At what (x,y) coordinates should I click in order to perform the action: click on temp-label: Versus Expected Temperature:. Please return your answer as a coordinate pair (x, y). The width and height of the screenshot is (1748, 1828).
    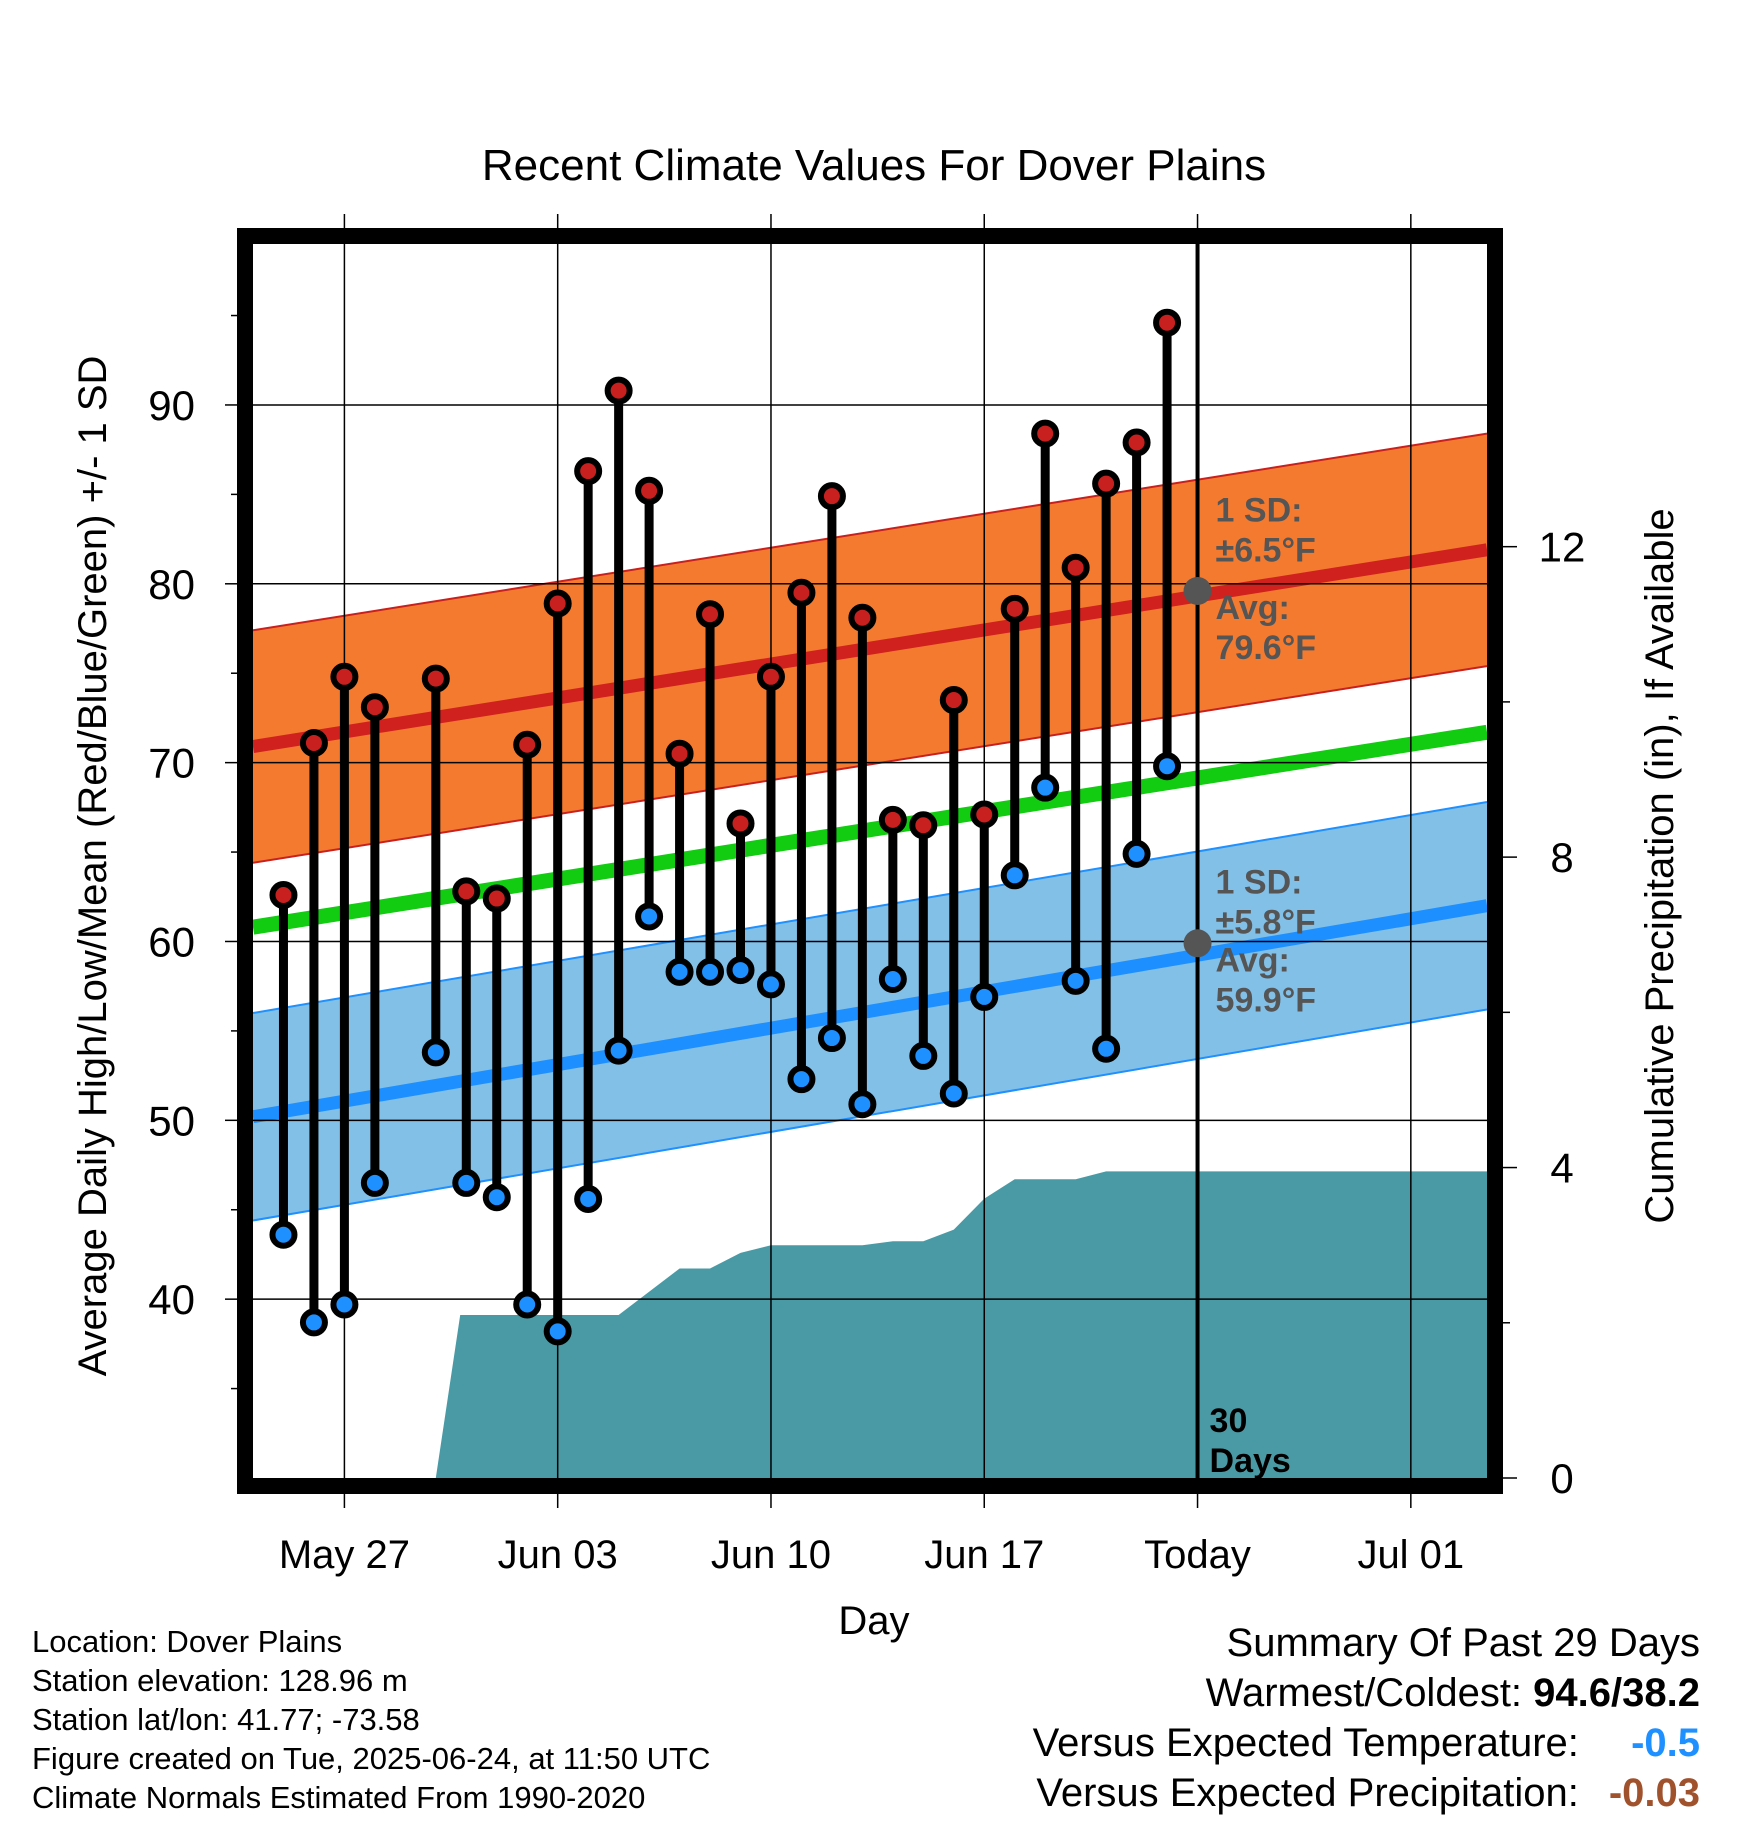
    Looking at the image, I should click on (1305, 1743).